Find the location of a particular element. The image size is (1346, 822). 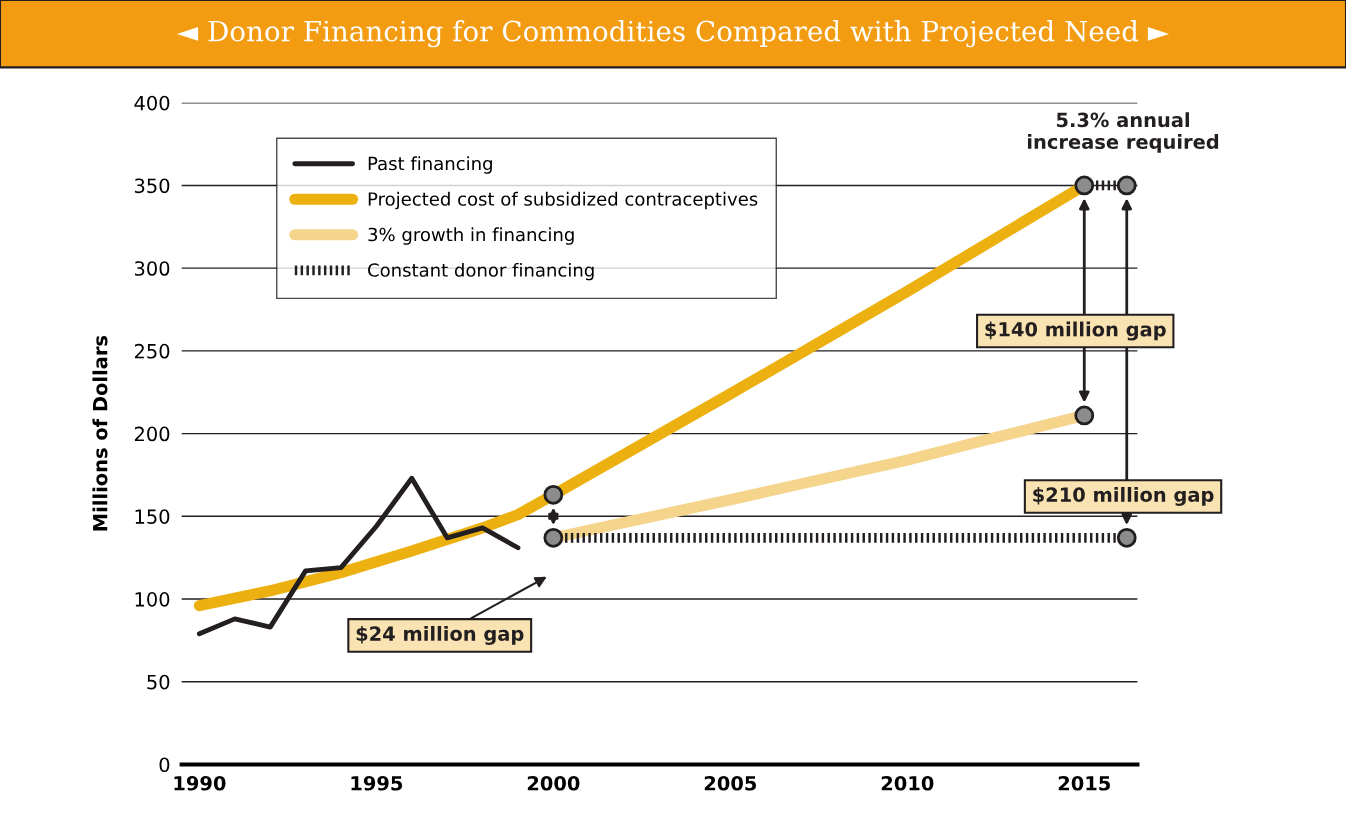

annotation: 5.3% annual increase required is located at coordinates (1123, 132).